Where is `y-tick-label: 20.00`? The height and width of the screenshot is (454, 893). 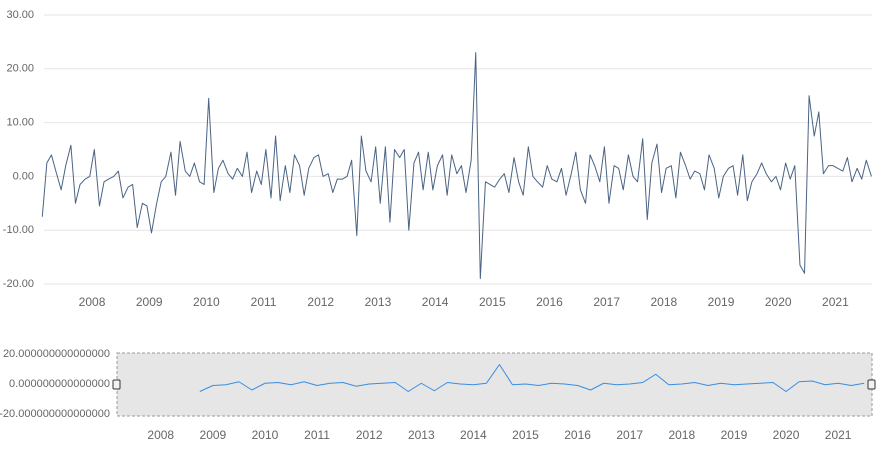 y-tick-label: 20.00 is located at coordinates (20, 69).